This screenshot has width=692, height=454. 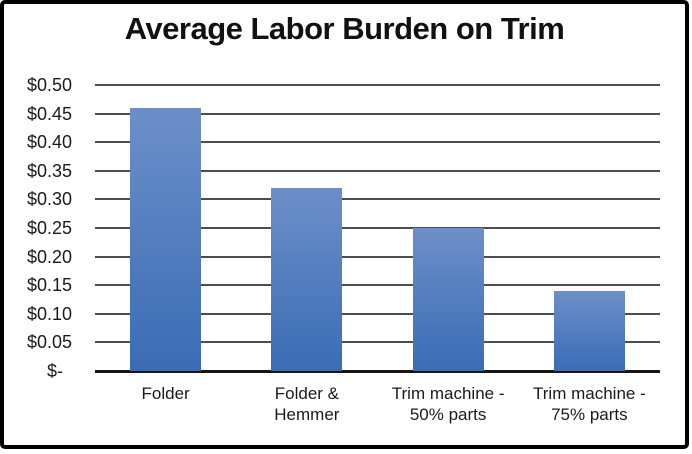 What do you see at coordinates (49, 256) in the screenshot?
I see `y-axis-tick-label: $0.20` at bounding box center [49, 256].